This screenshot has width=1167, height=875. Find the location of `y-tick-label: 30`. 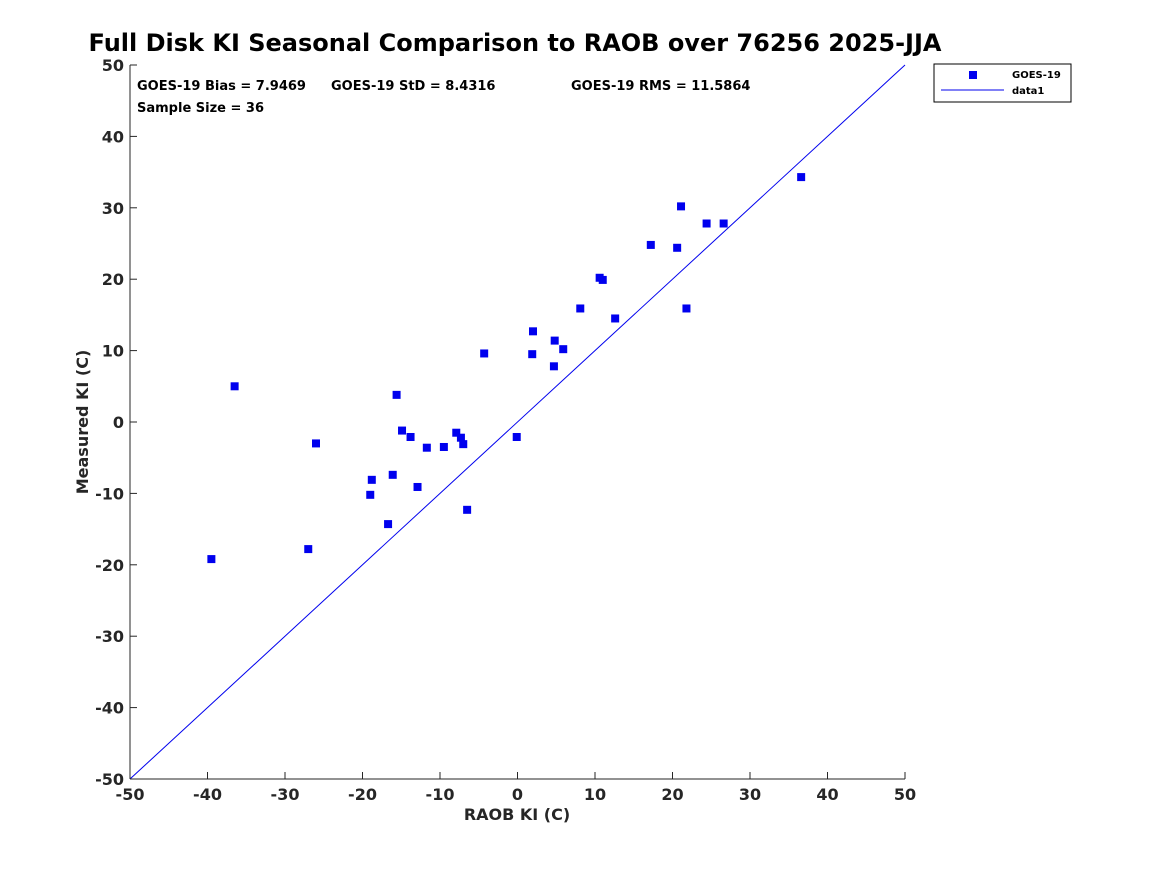

y-tick-label: 30 is located at coordinates (113, 208).